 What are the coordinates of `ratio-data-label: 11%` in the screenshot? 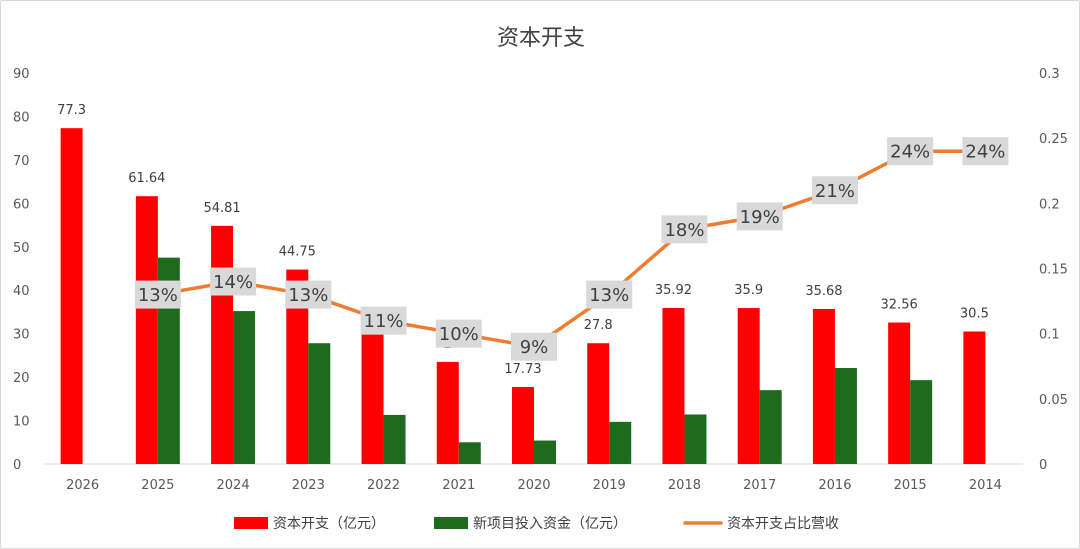 It's located at (384, 321).